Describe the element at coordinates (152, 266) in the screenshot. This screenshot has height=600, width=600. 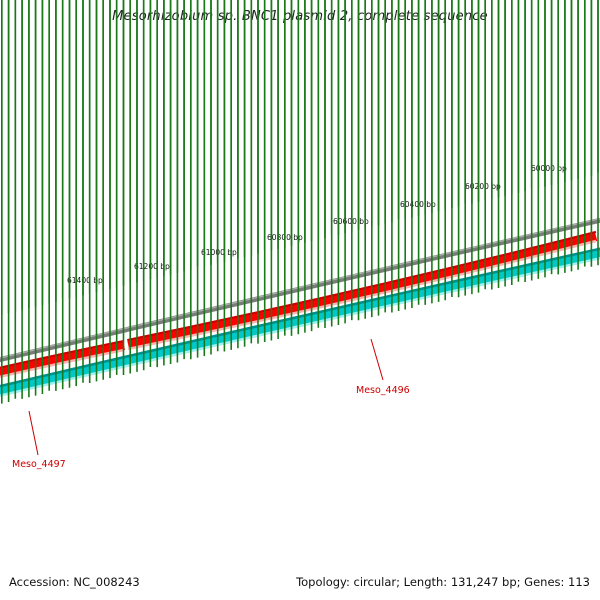
I see `bp-label: 61200 bp` at that location.